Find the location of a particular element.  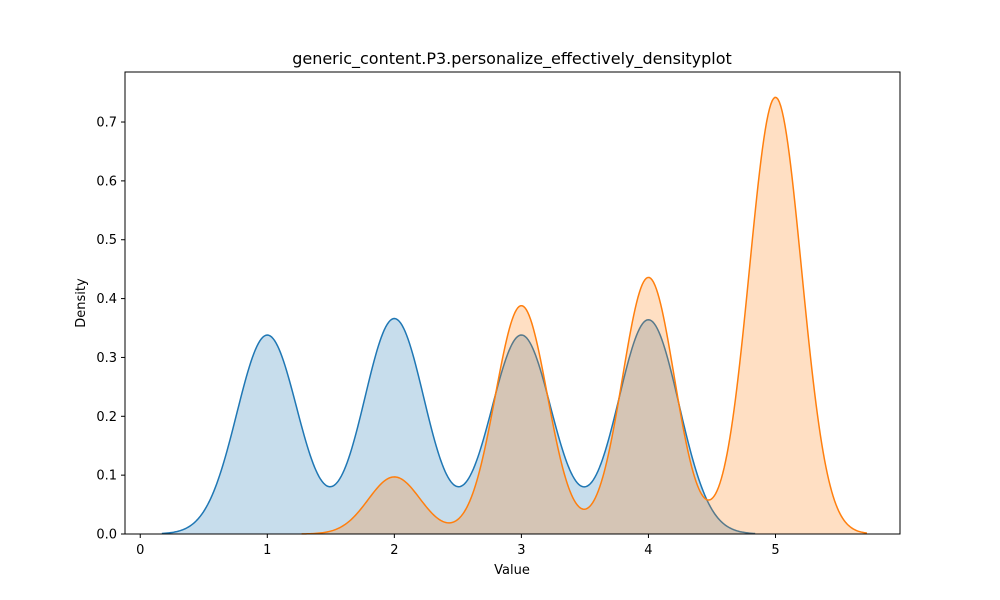

y-tick-label: 0.5 is located at coordinates (106, 240).